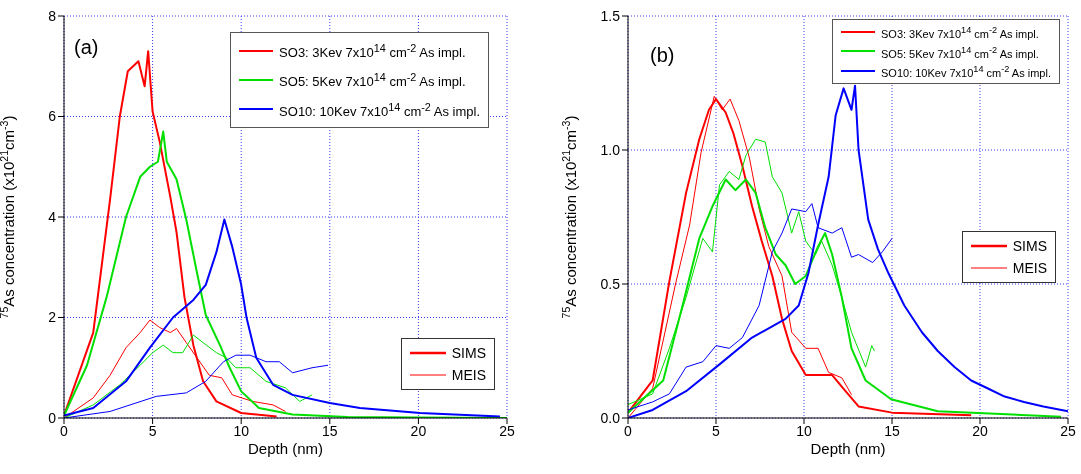  Describe the element at coordinates (610, 15) in the screenshot. I see `y-tick-label: 1.5` at that location.